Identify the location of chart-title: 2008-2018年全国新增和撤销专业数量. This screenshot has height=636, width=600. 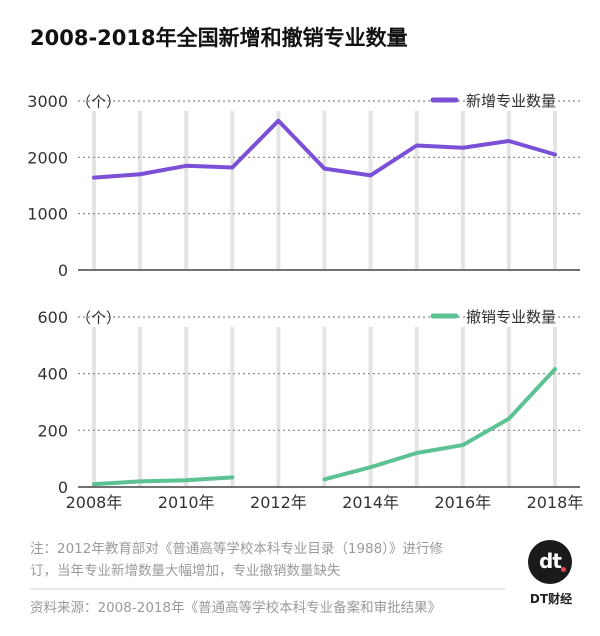
(219, 38).